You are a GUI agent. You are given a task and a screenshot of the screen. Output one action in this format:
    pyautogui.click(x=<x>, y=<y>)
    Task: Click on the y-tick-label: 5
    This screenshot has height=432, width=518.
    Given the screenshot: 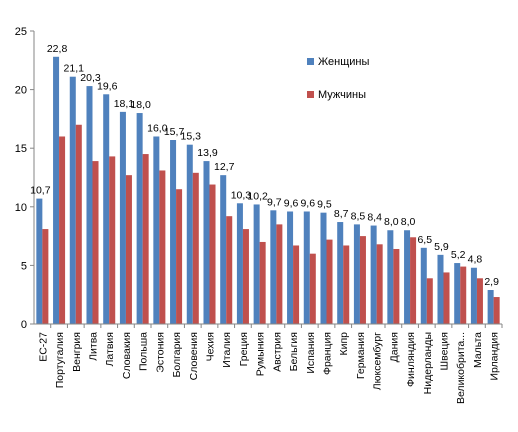 What is the action you would take?
    pyautogui.click(x=24, y=266)
    